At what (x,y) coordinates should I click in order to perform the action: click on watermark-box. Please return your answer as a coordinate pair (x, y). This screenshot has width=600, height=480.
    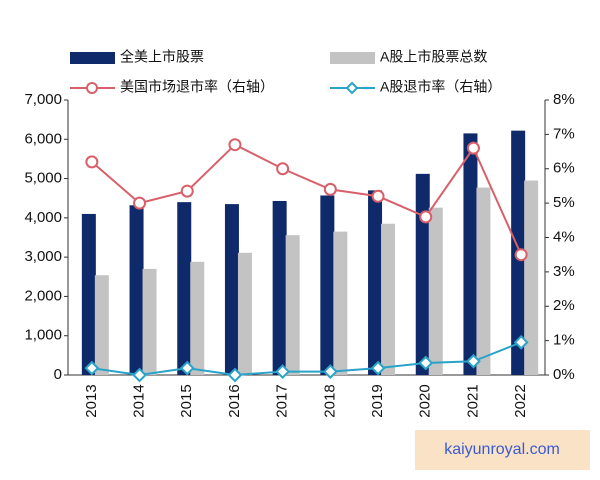
    Looking at the image, I should click on (502, 450).